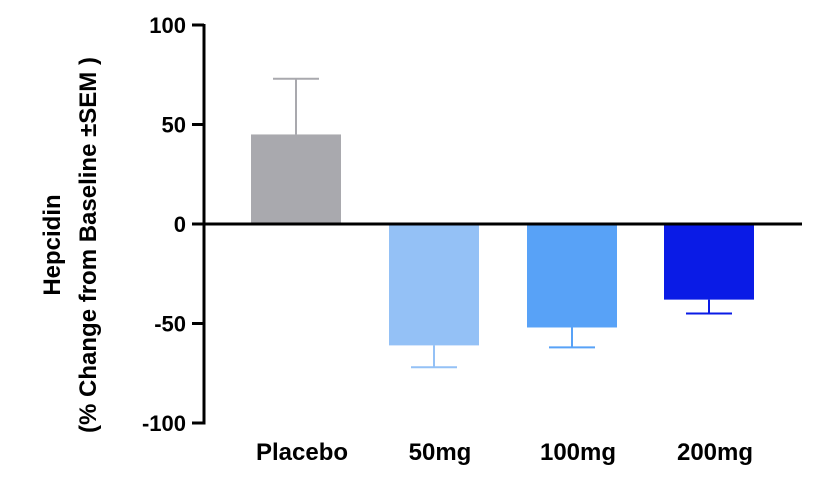 This screenshot has height=501, width=824. I want to click on y-axis-title-line2: (% Change from Baseline ±SEM ), so click(88, 245).